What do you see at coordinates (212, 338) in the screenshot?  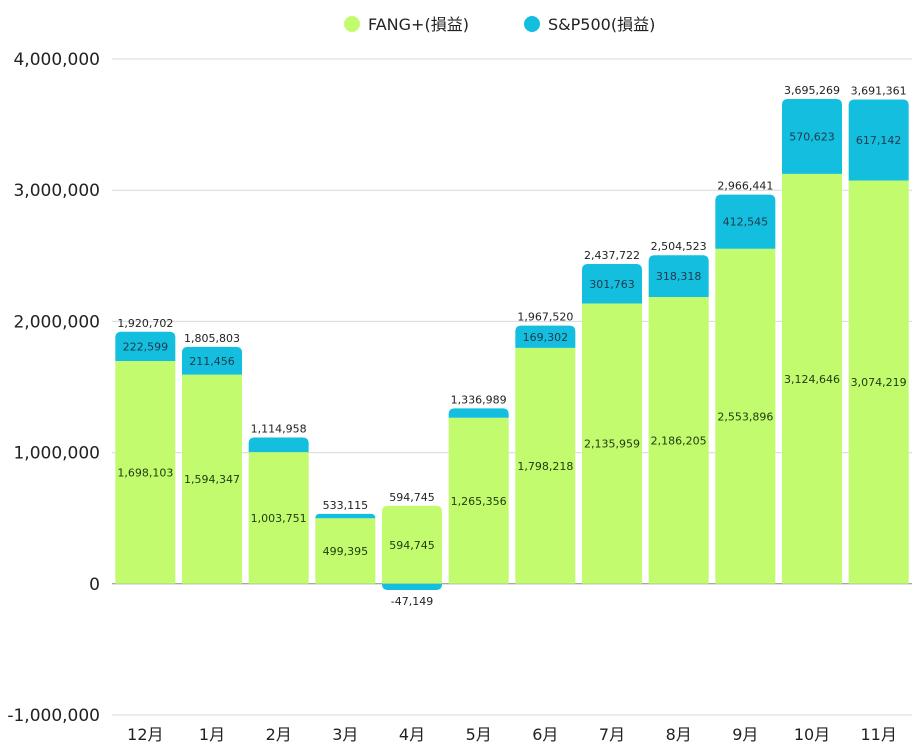 I see `data-label-total: 1,805,803` at bounding box center [212, 338].